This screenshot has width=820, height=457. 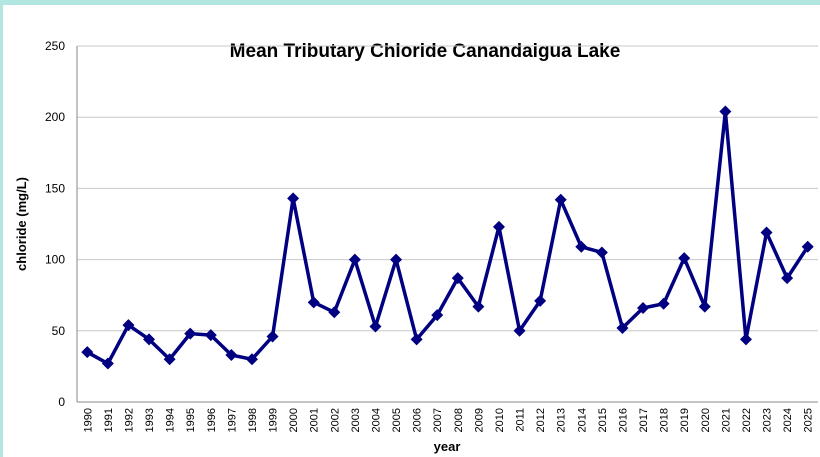 I want to click on x-tick-label: 1995, so click(x=191, y=420).